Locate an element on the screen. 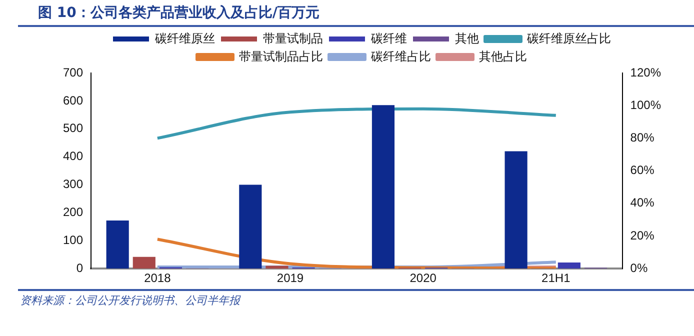  legend-label: 带量试制品占比 is located at coordinates (281, 56).